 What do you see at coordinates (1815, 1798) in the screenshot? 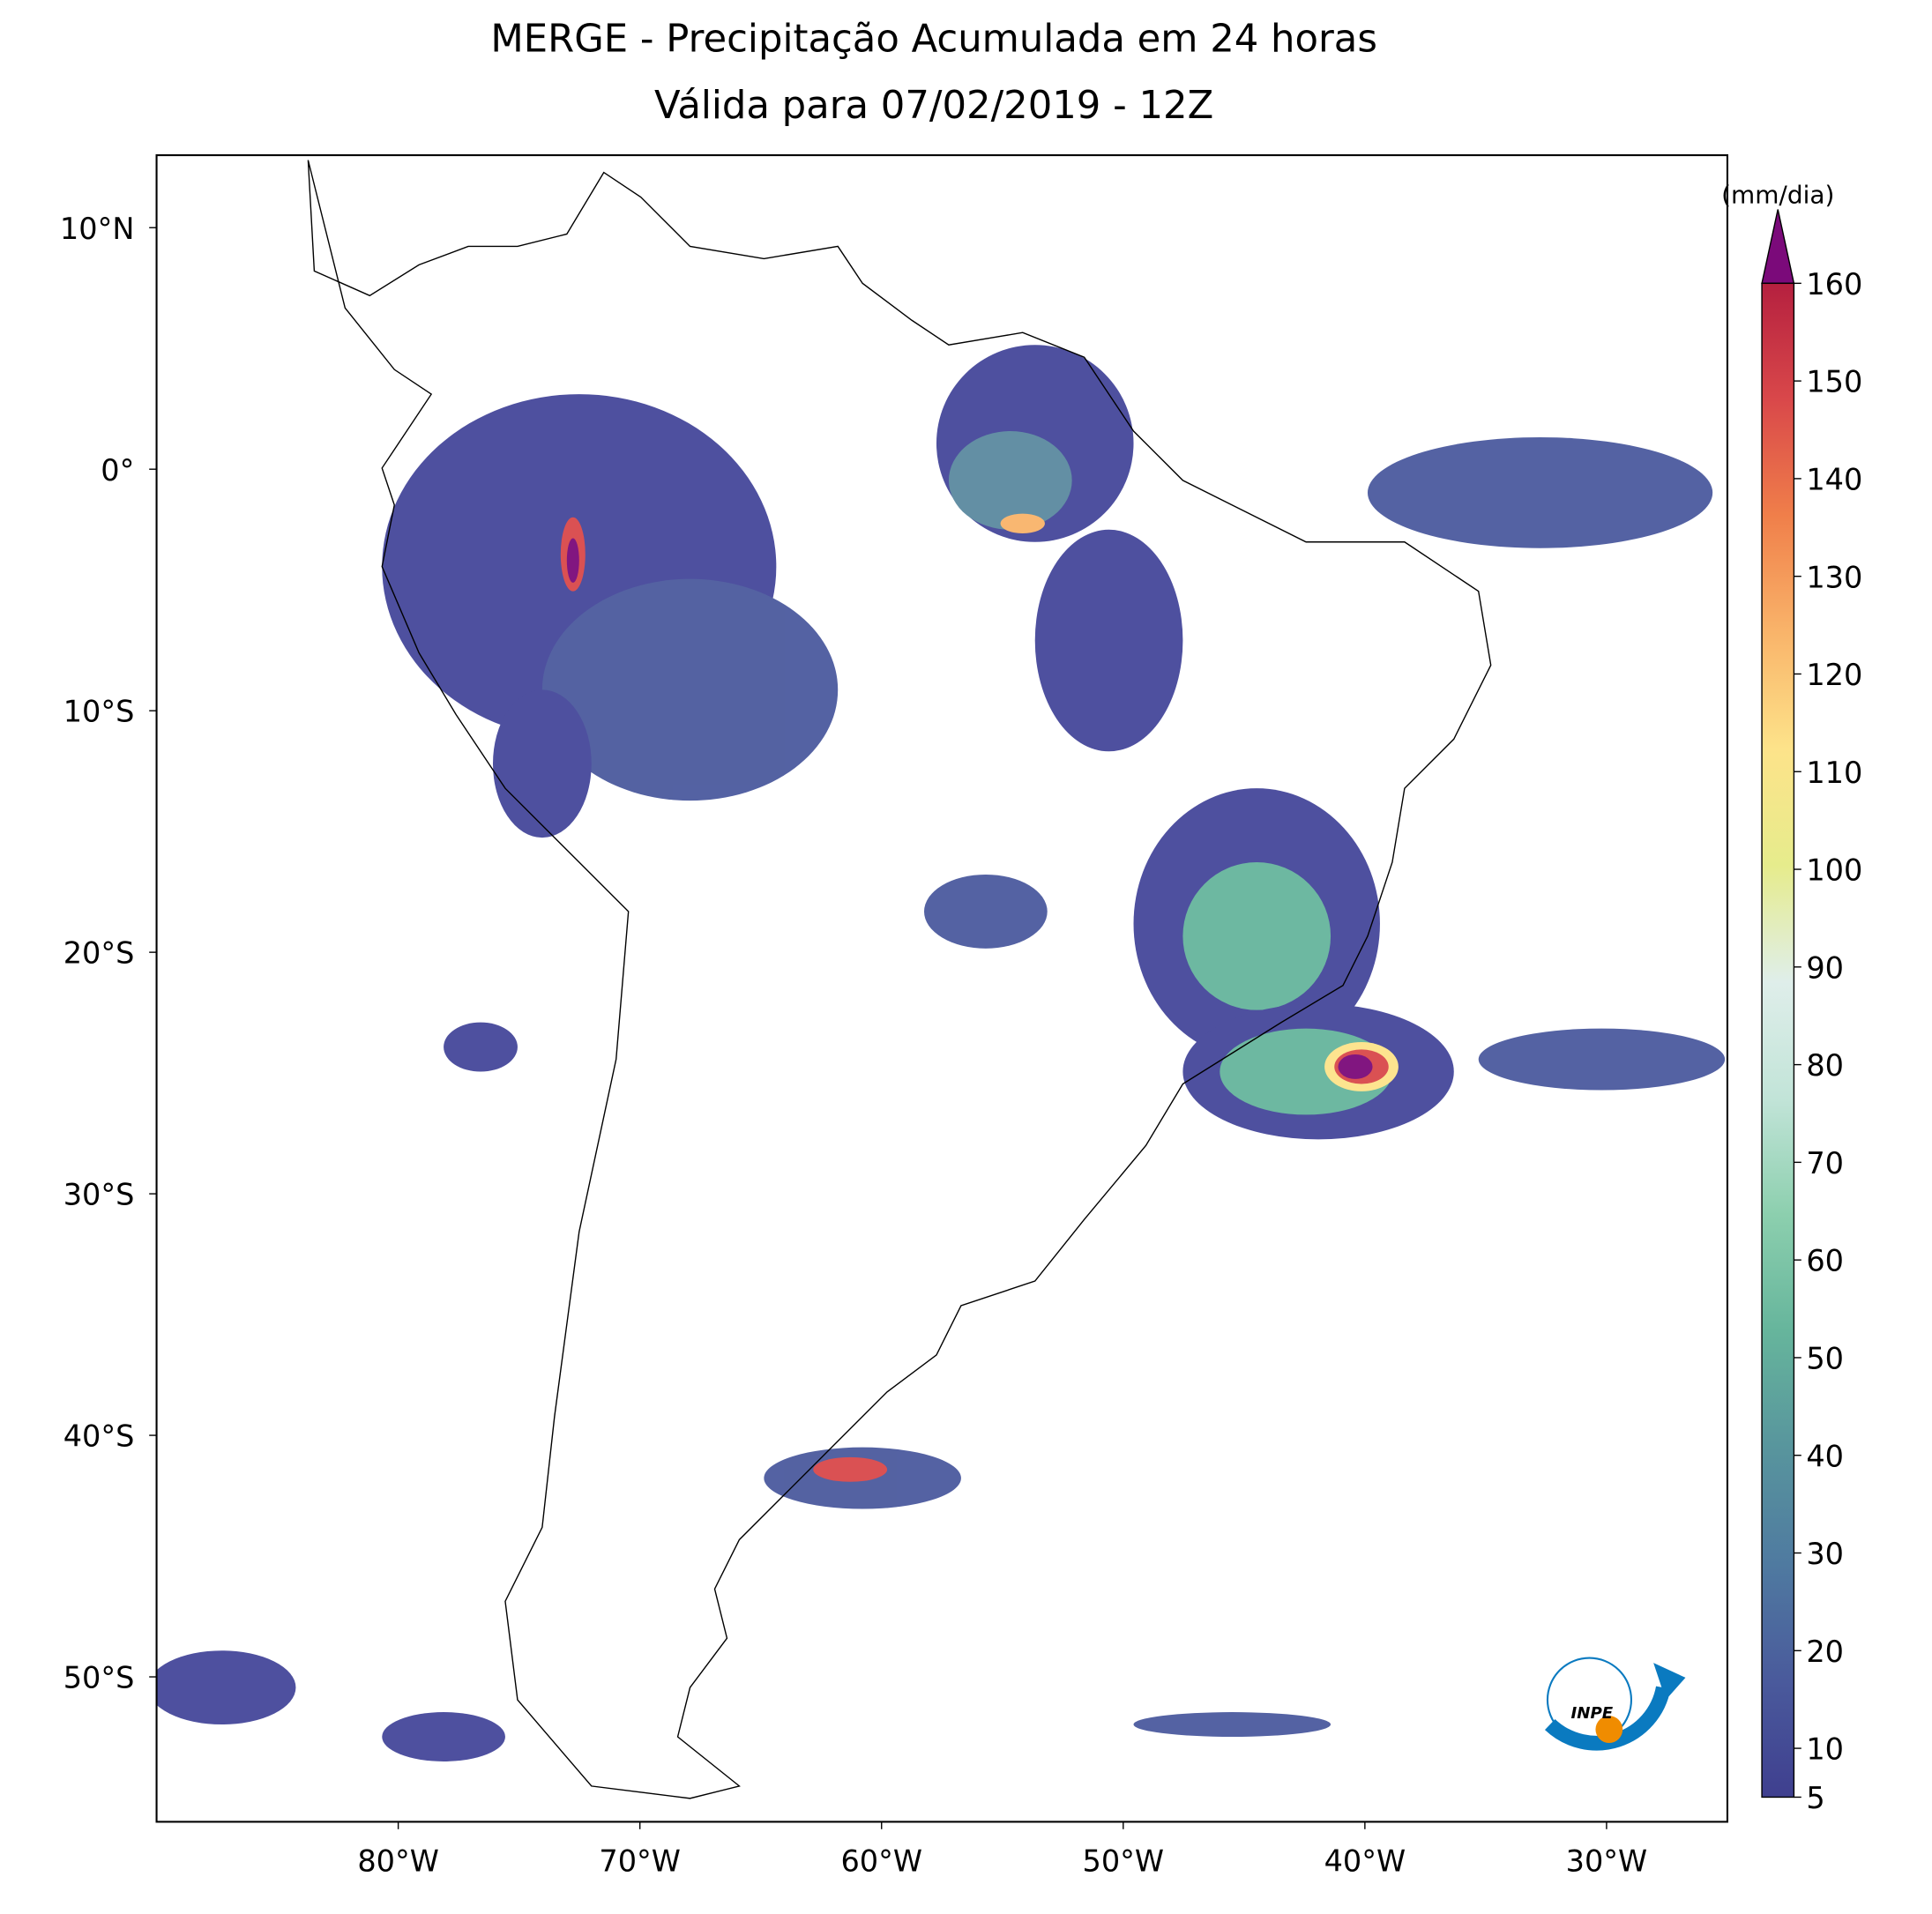
I see `colorbar-tick-label: 5` at bounding box center [1815, 1798].